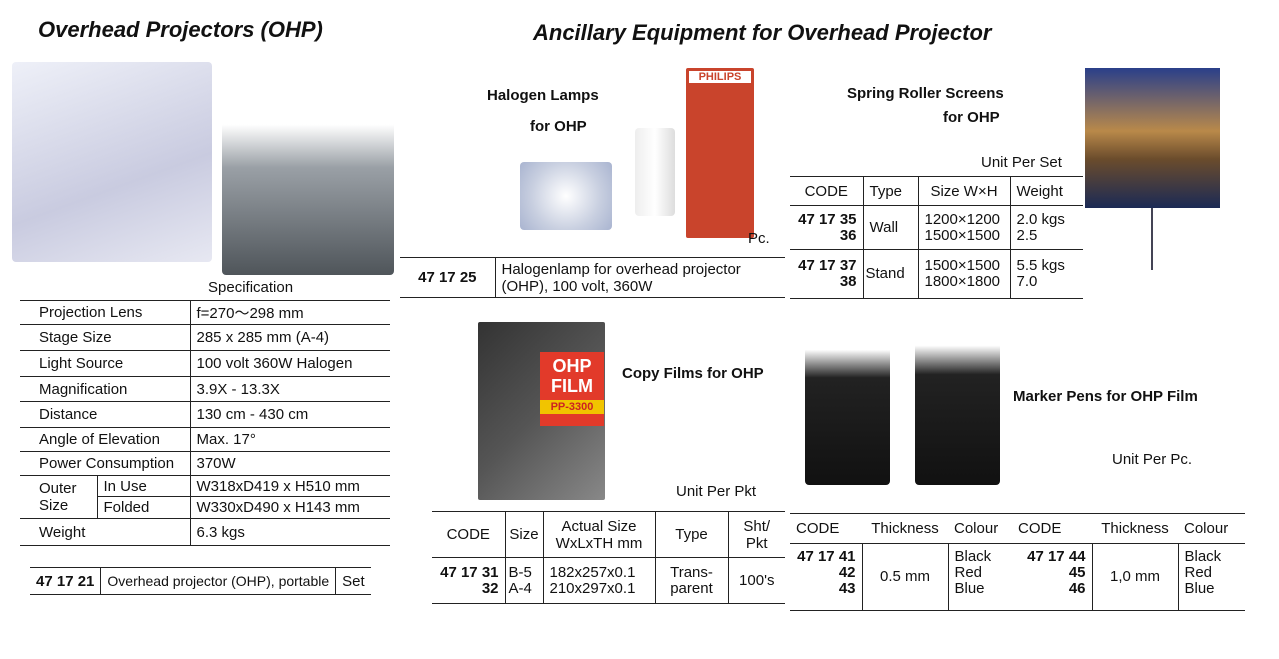 The image size is (1279, 659). Describe the element at coordinates (720, 153) in the screenshot. I see `philips-box-image: PHILIPS` at that location.